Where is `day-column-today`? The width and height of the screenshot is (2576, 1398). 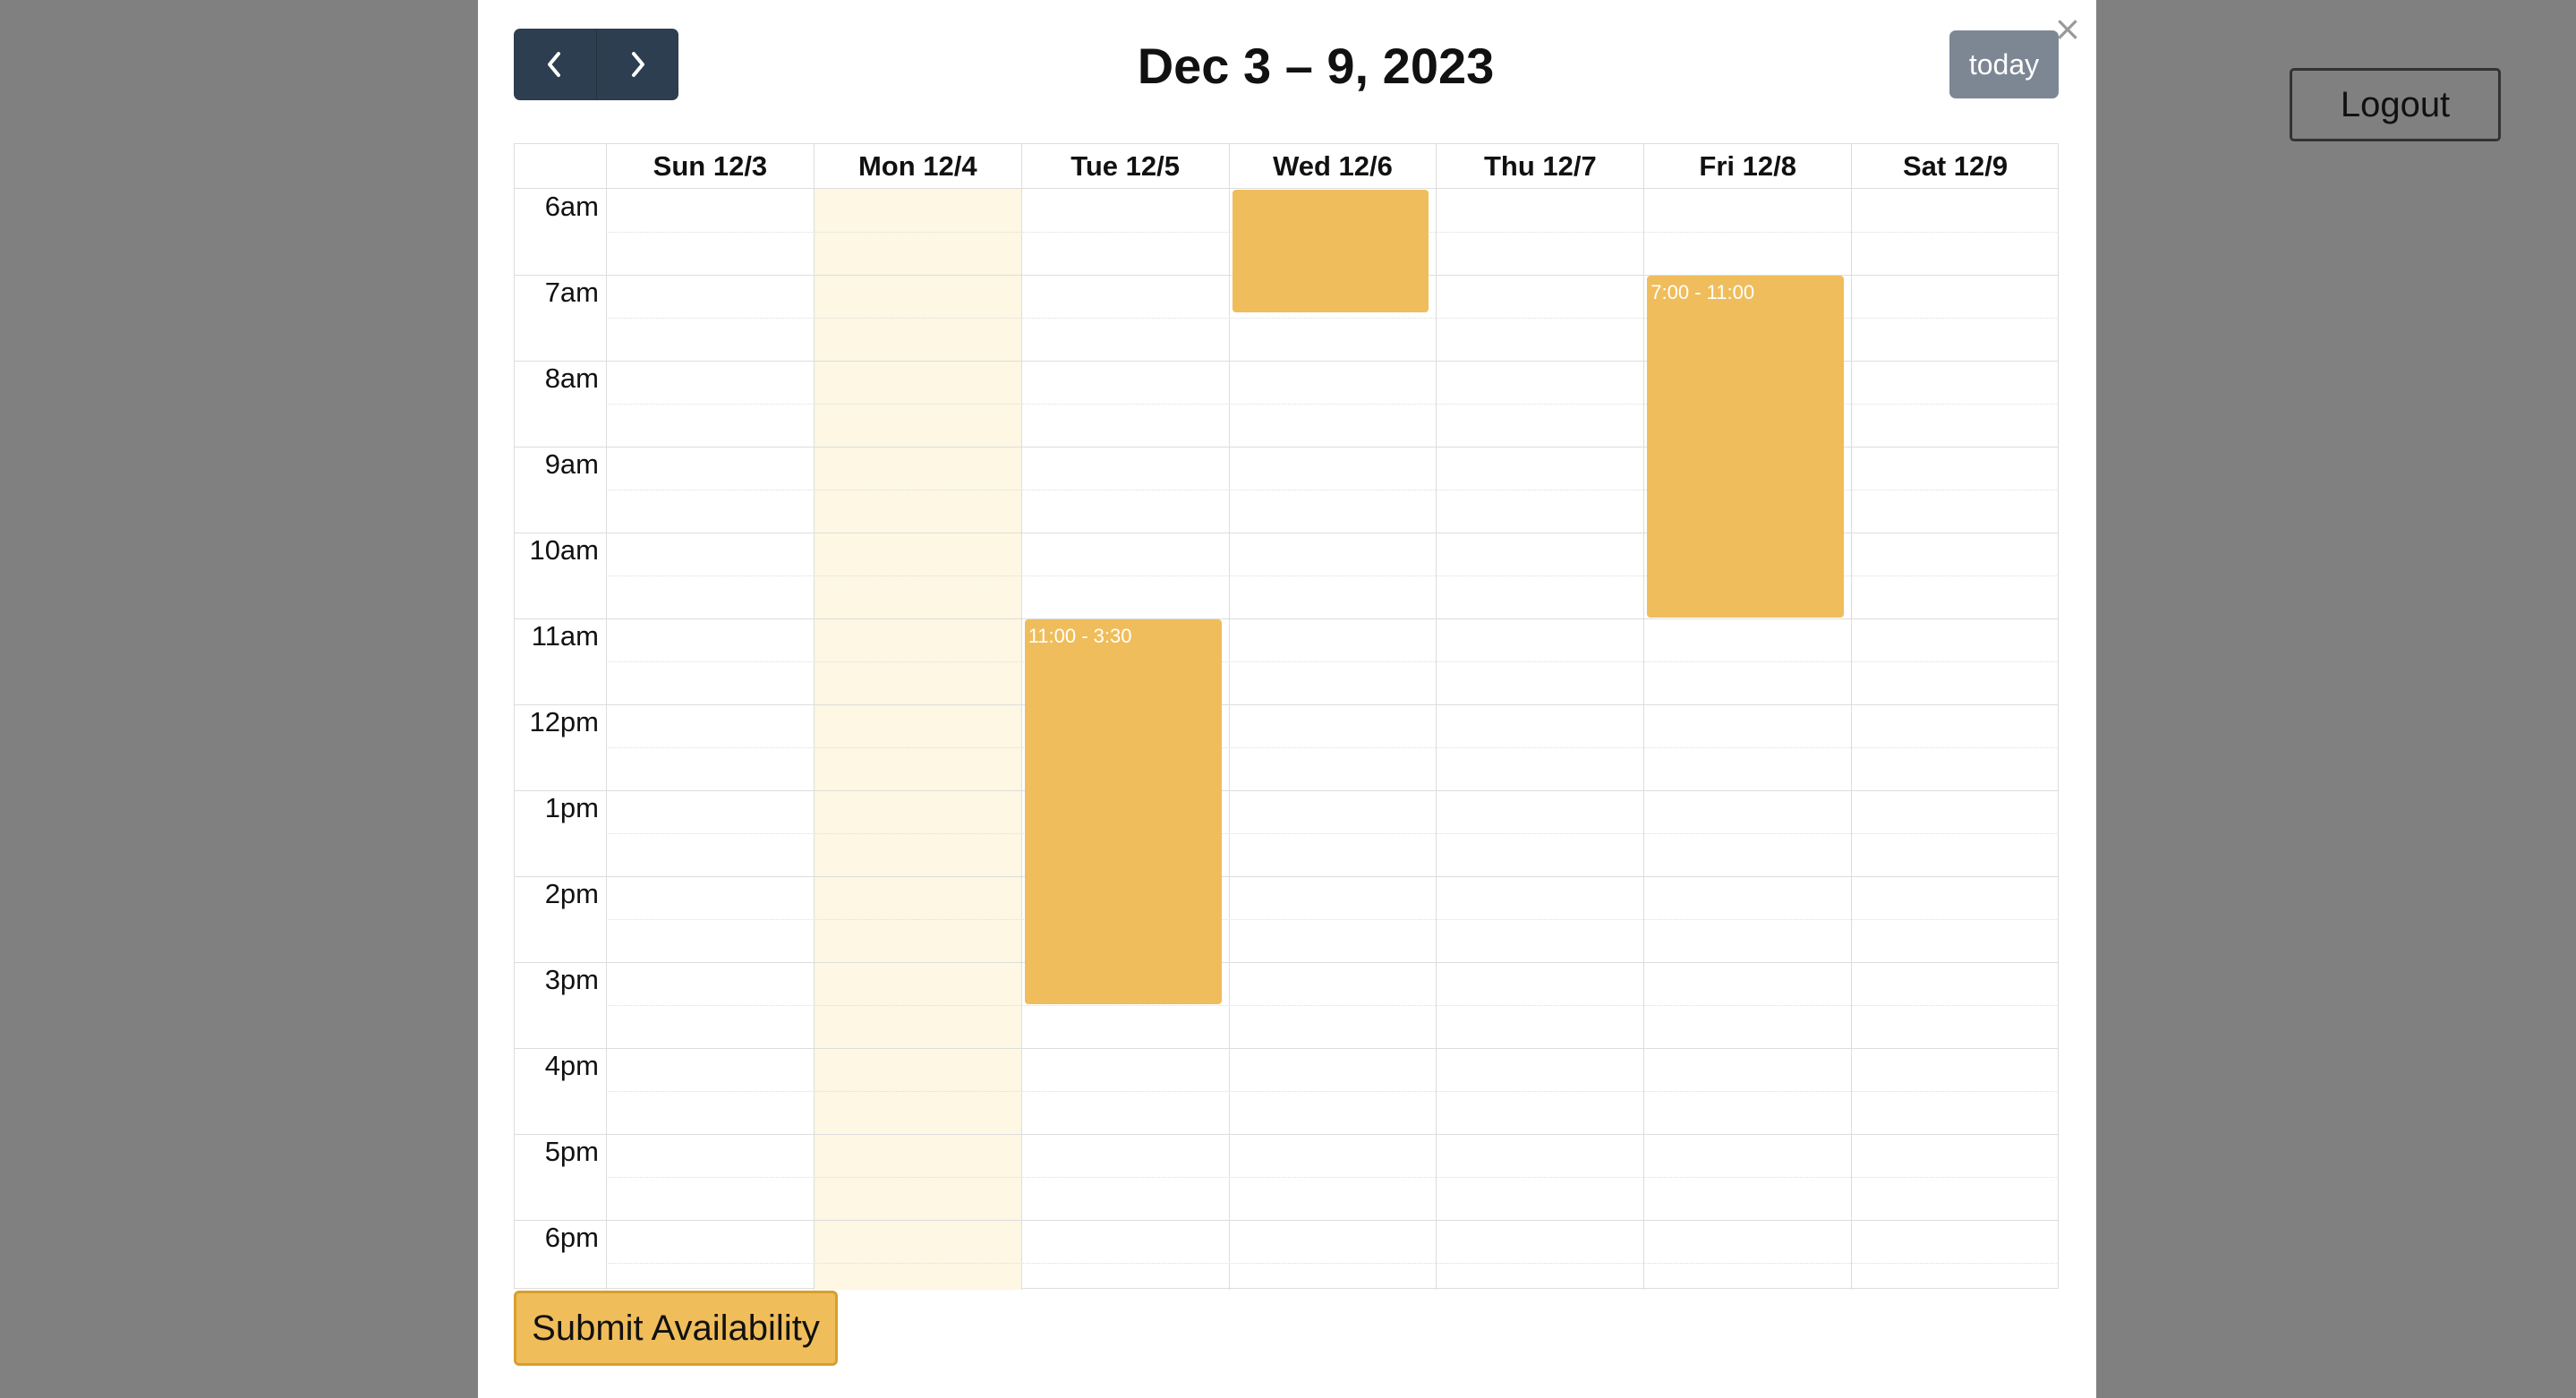 day-column-today is located at coordinates (917, 739).